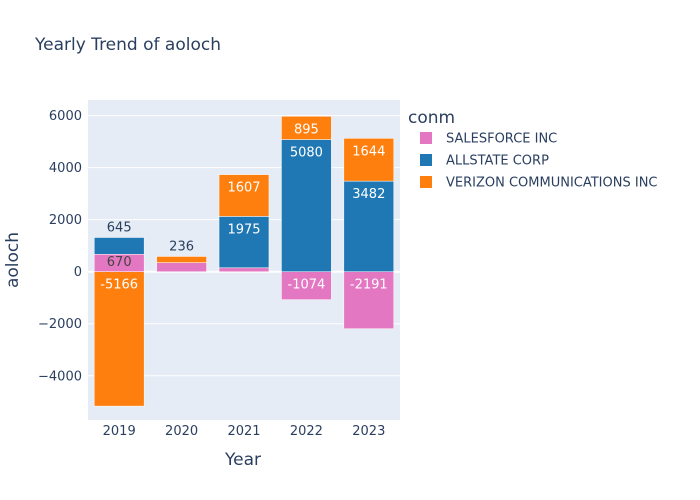  Describe the element at coordinates (497, 161) in the screenshot. I see `legend-item-label: ALLSTATE CORP` at that location.